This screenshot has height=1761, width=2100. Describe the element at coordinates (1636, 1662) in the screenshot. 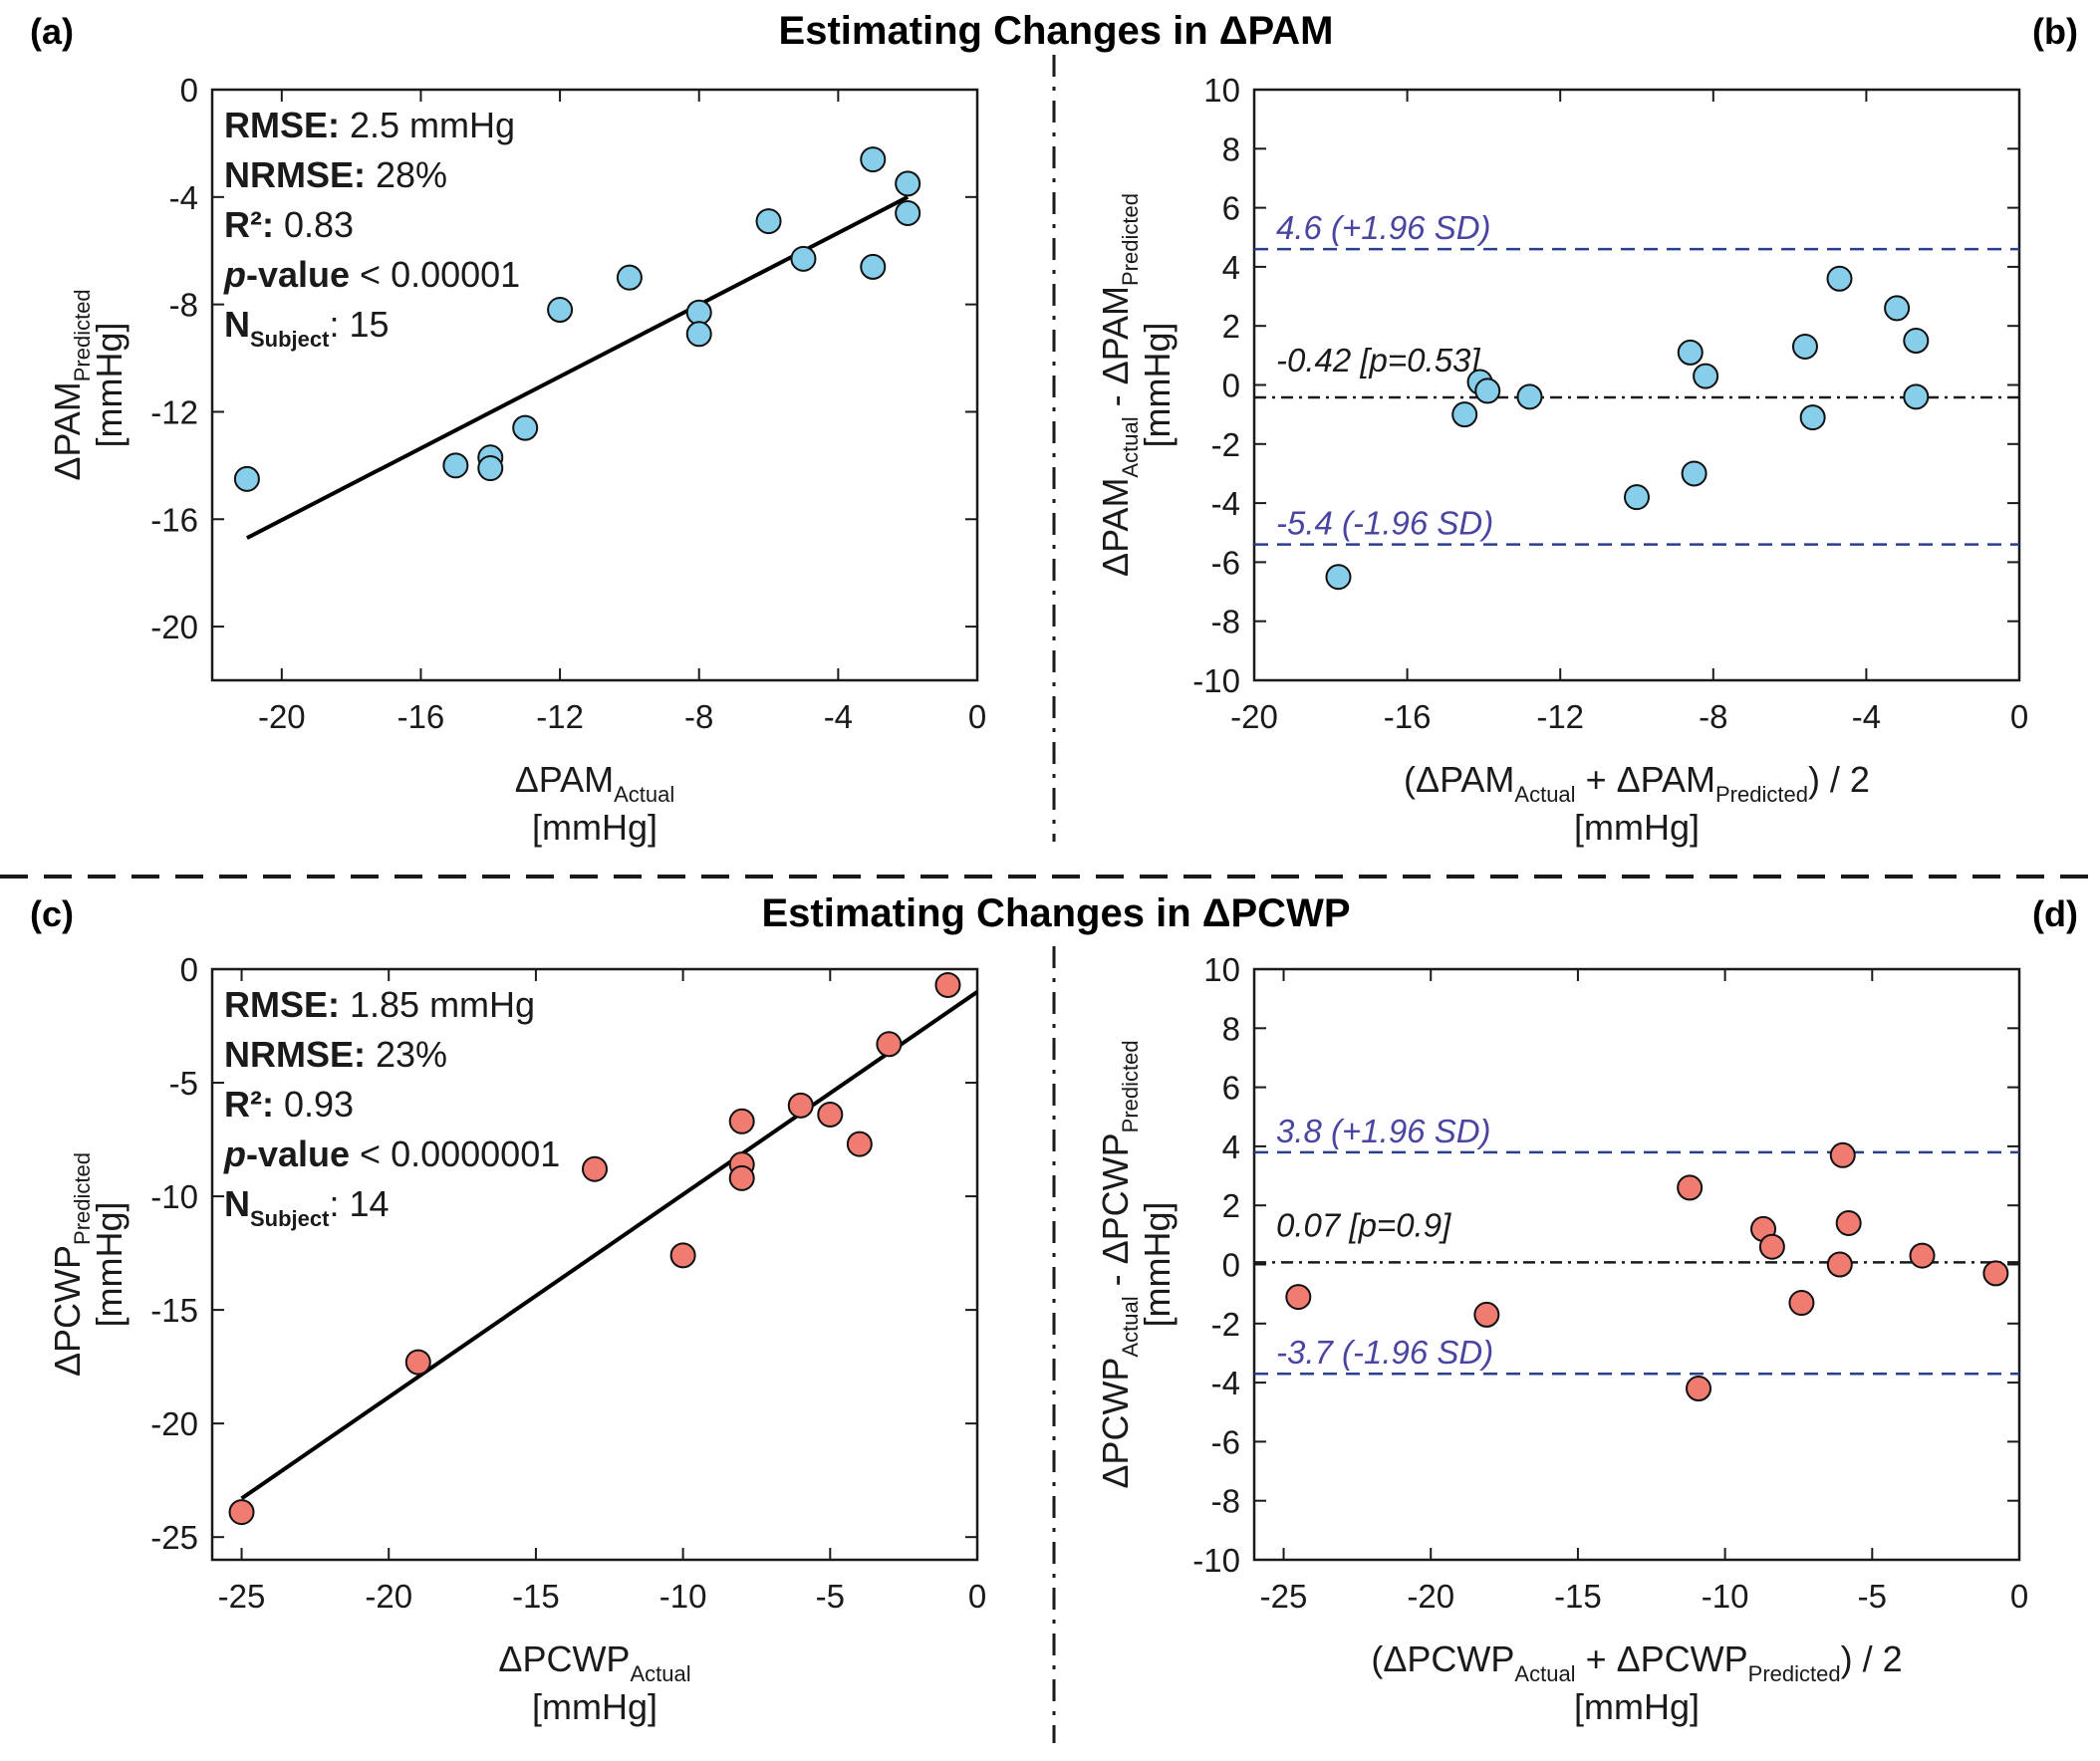

I see `x-axis-label: (ΔPCWPActual + ΔPCWPPredicted) / 2` at that location.